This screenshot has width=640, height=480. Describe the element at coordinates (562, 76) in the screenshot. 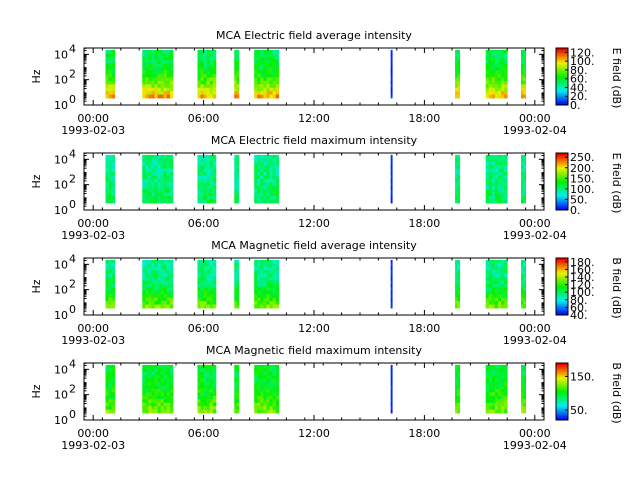

I see `colorbar-frame` at that location.